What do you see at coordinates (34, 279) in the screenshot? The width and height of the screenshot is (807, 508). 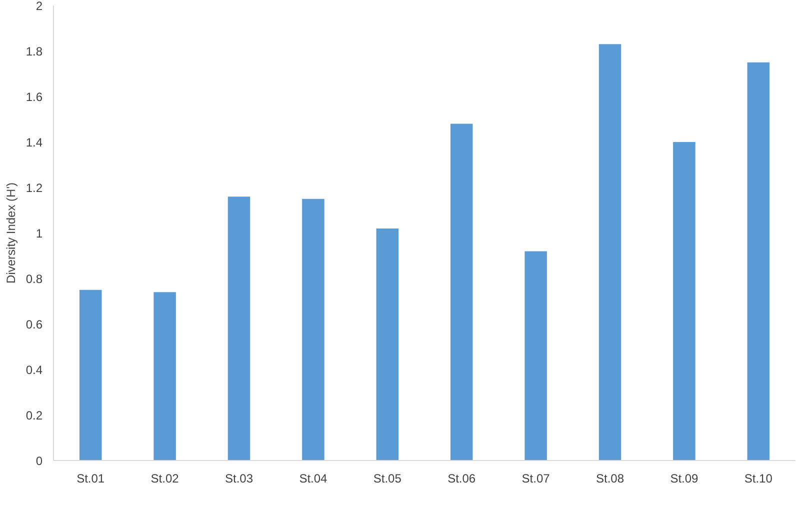 I see `y-tick-label: 0.8` at bounding box center [34, 279].